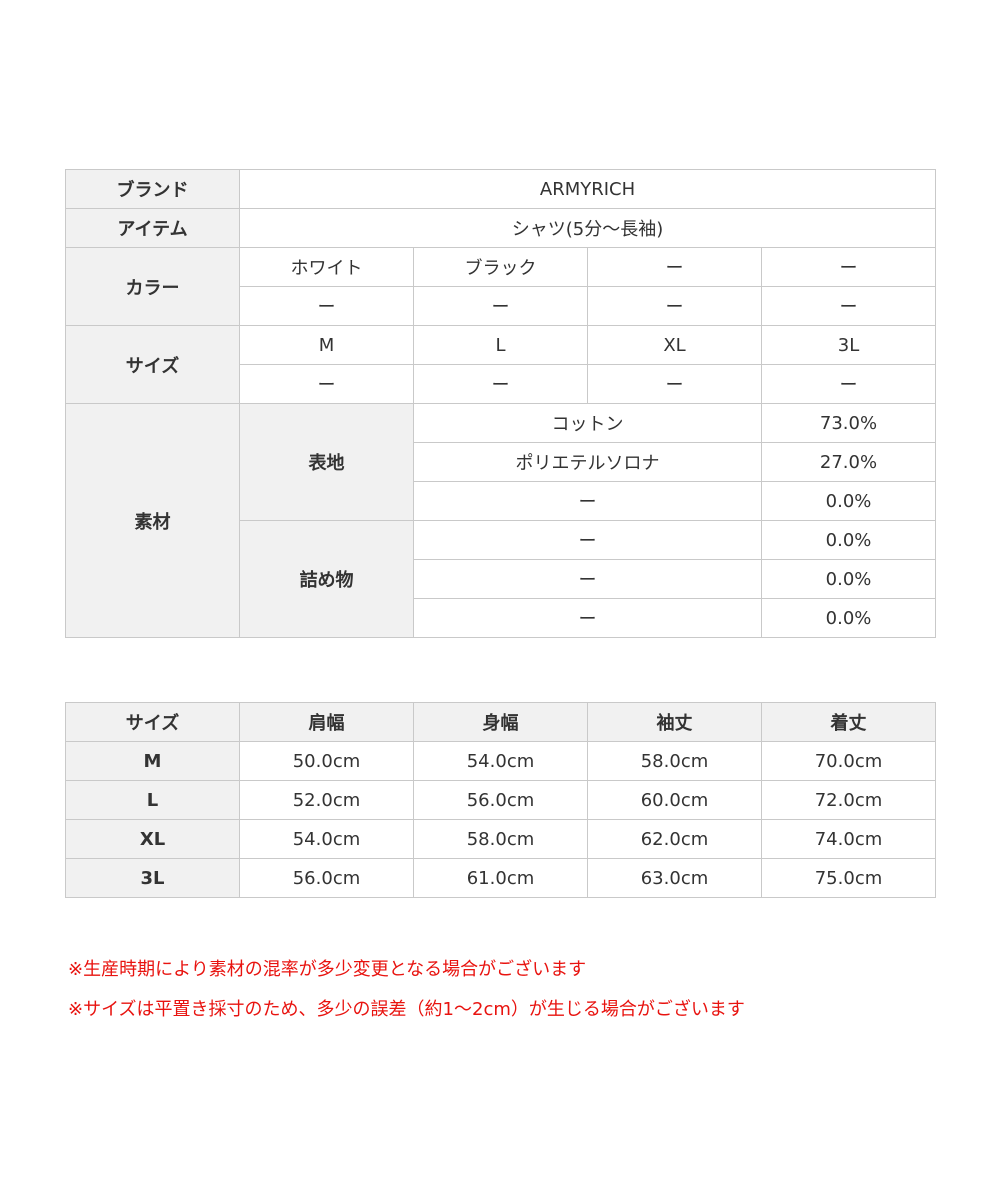 This screenshot has width=1000, height=1200. What do you see at coordinates (848, 423) in the screenshot?
I see `material-pct: 73.0%` at bounding box center [848, 423].